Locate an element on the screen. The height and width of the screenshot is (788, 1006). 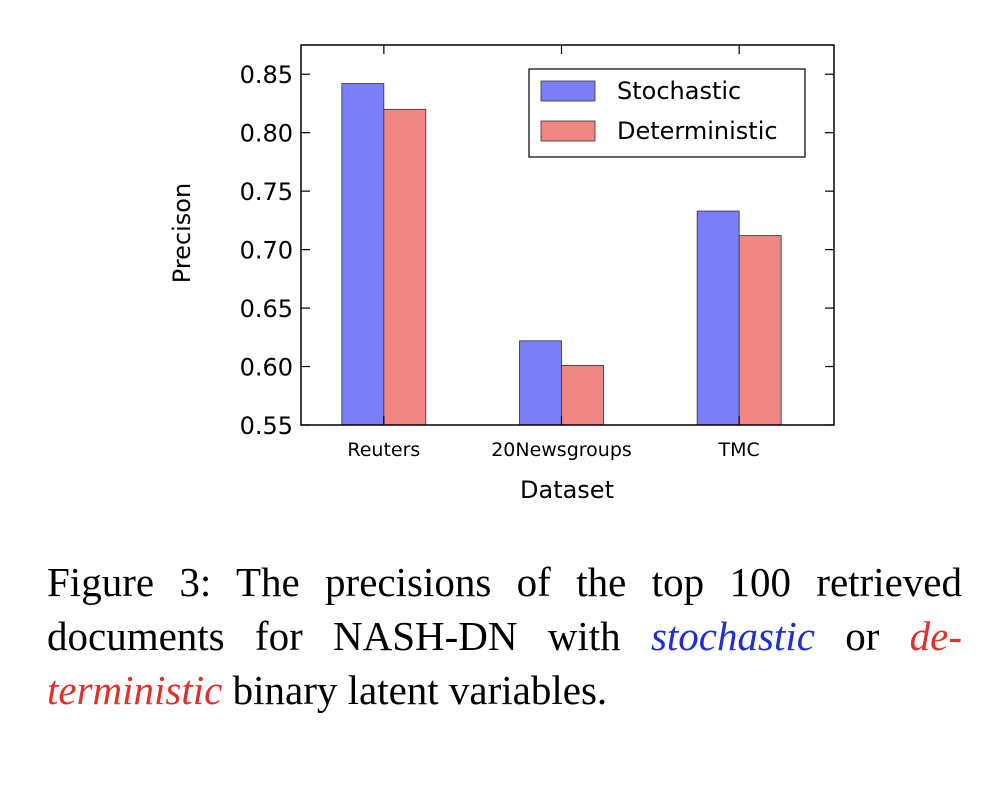
bar-deterministic-20newsgroups is located at coordinates (582, 395).